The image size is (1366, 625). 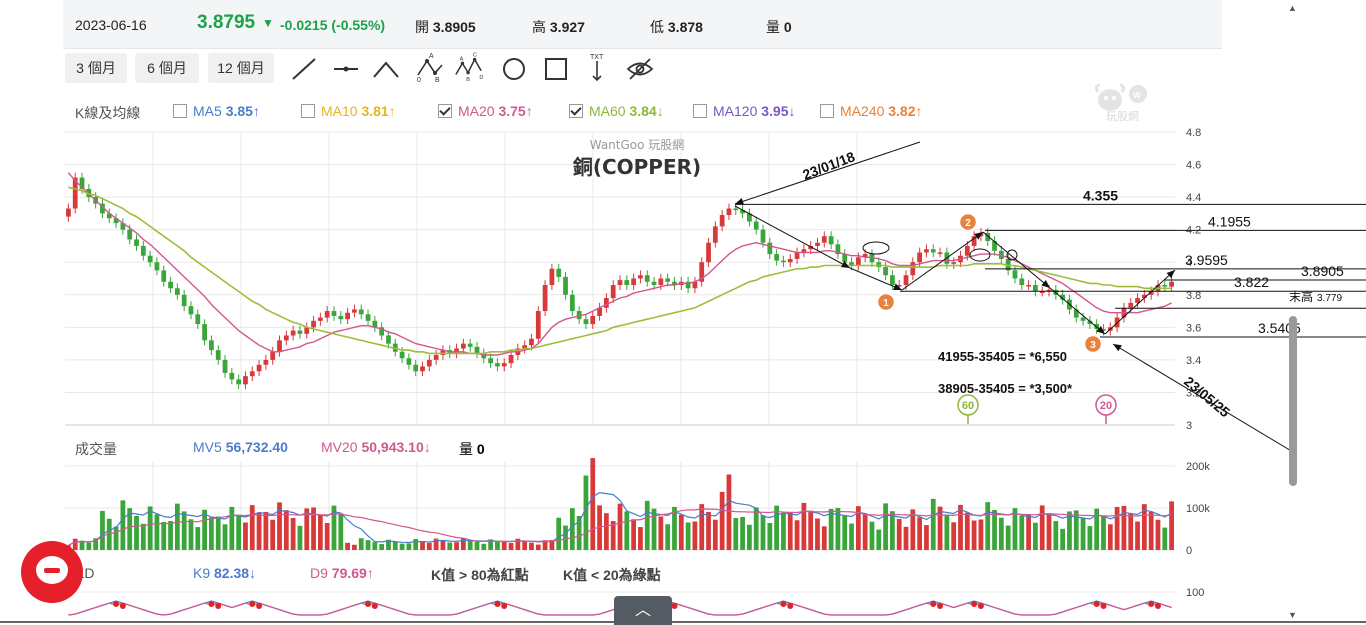 What do you see at coordinates (1002, 356) in the screenshot?
I see `calc-note-1: 41955-35405 = *6,550` at bounding box center [1002, 356].